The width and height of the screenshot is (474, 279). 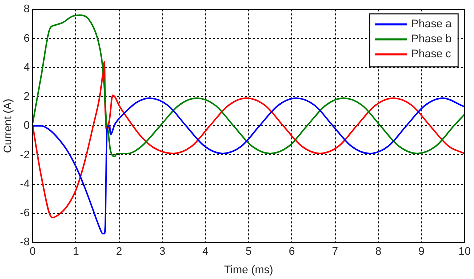 I want to click on x-tick-label: 9, so click(x=421, y=252).